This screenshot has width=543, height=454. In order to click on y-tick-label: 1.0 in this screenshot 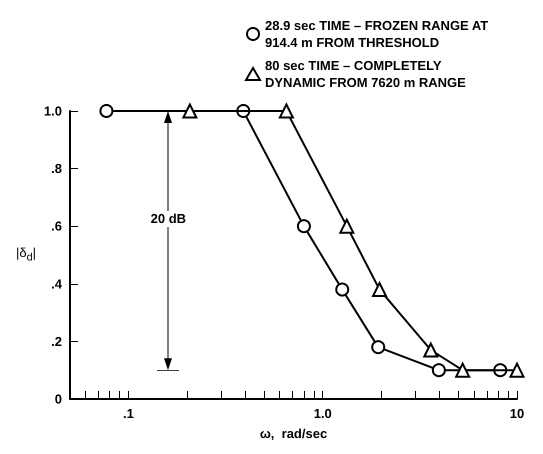, I will do `click(53, 111)`.